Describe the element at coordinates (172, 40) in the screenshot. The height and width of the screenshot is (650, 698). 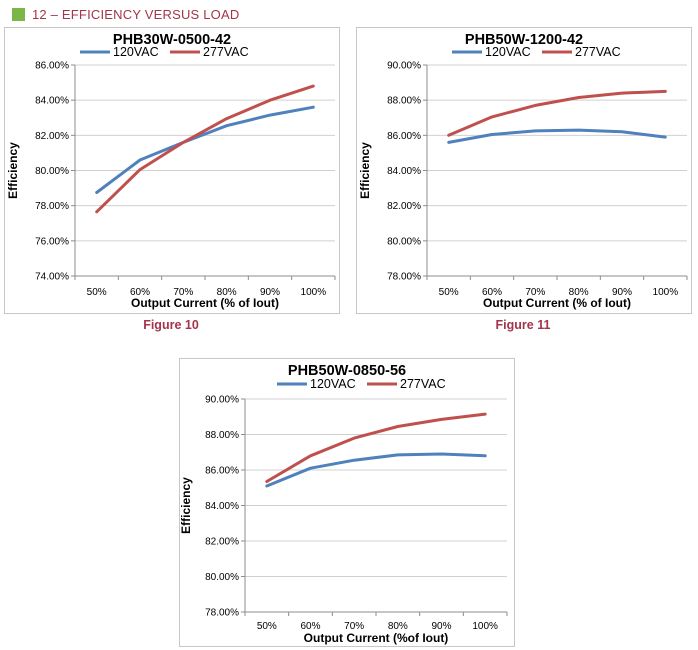
I see `chart-title: PHB30W-0500-42` at that location.